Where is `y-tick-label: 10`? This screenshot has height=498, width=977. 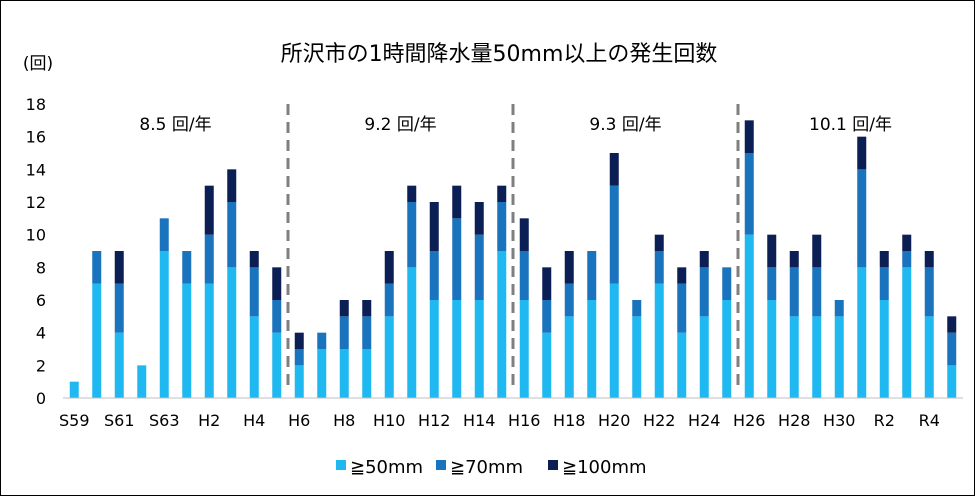 y-tick-label: 10 is located at coordinates (36, 235).